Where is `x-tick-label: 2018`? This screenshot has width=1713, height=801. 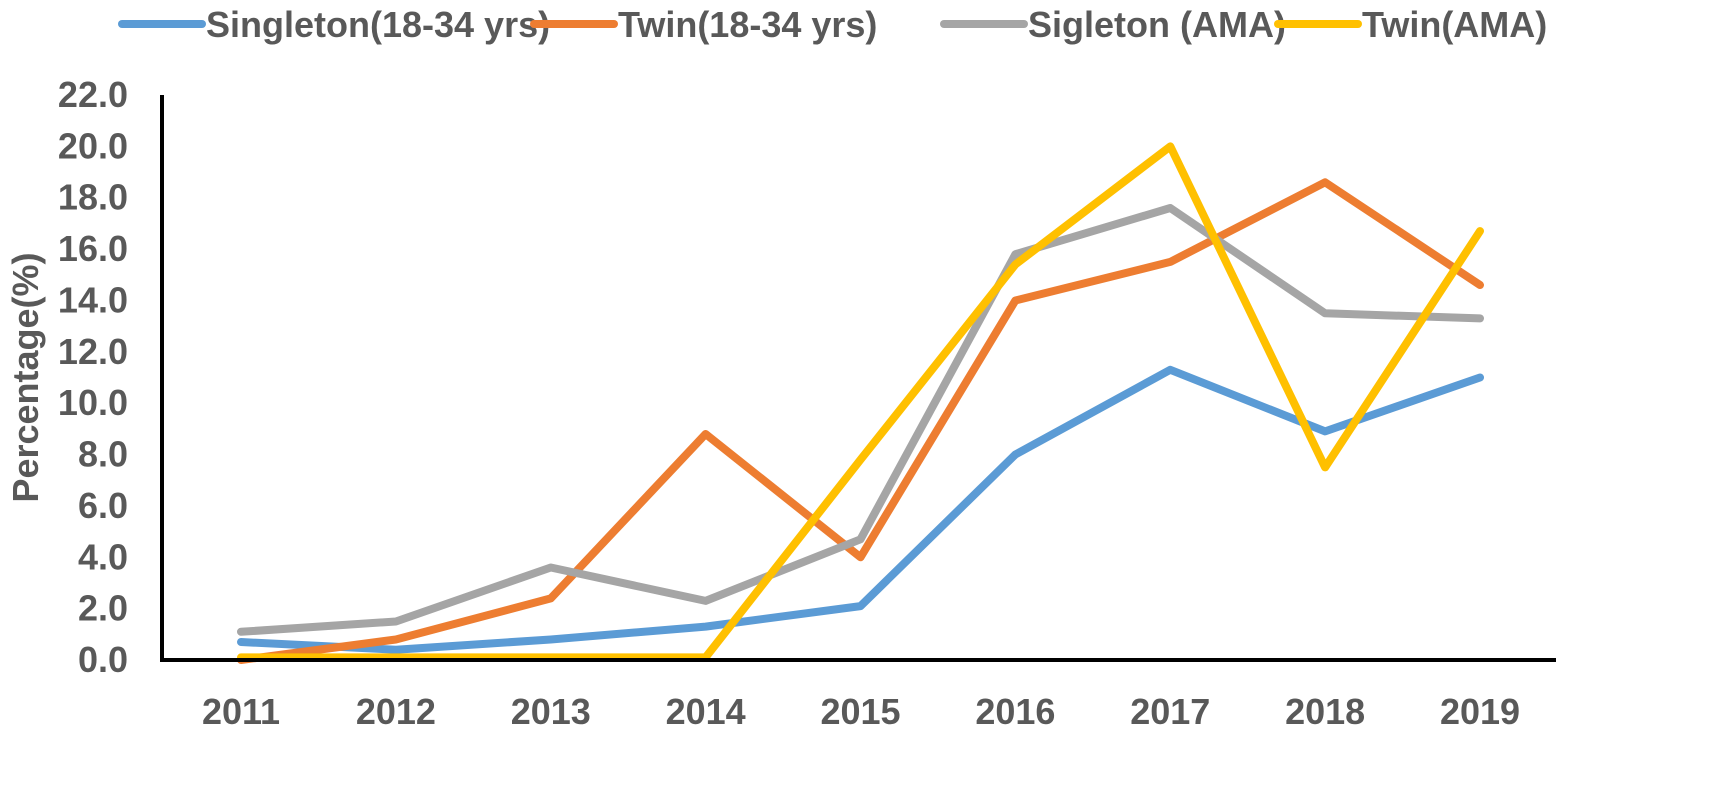
x-tick-label: 2018 is located at coordinates (1325, 711).